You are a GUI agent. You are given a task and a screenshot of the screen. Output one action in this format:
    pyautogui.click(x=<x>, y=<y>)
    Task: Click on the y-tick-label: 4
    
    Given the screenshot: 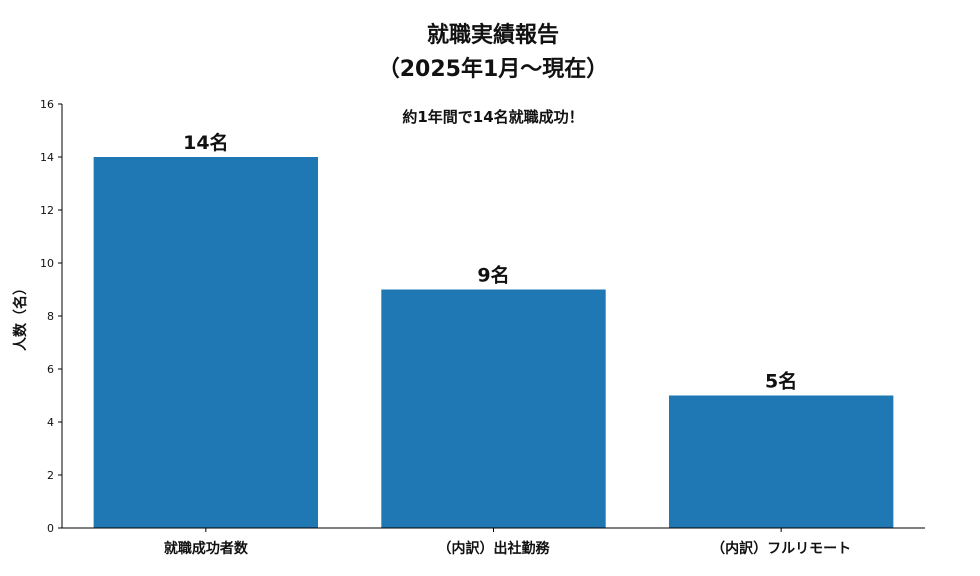 What is the action you would take?
    pyautogui.click(x=50, y=422)
    